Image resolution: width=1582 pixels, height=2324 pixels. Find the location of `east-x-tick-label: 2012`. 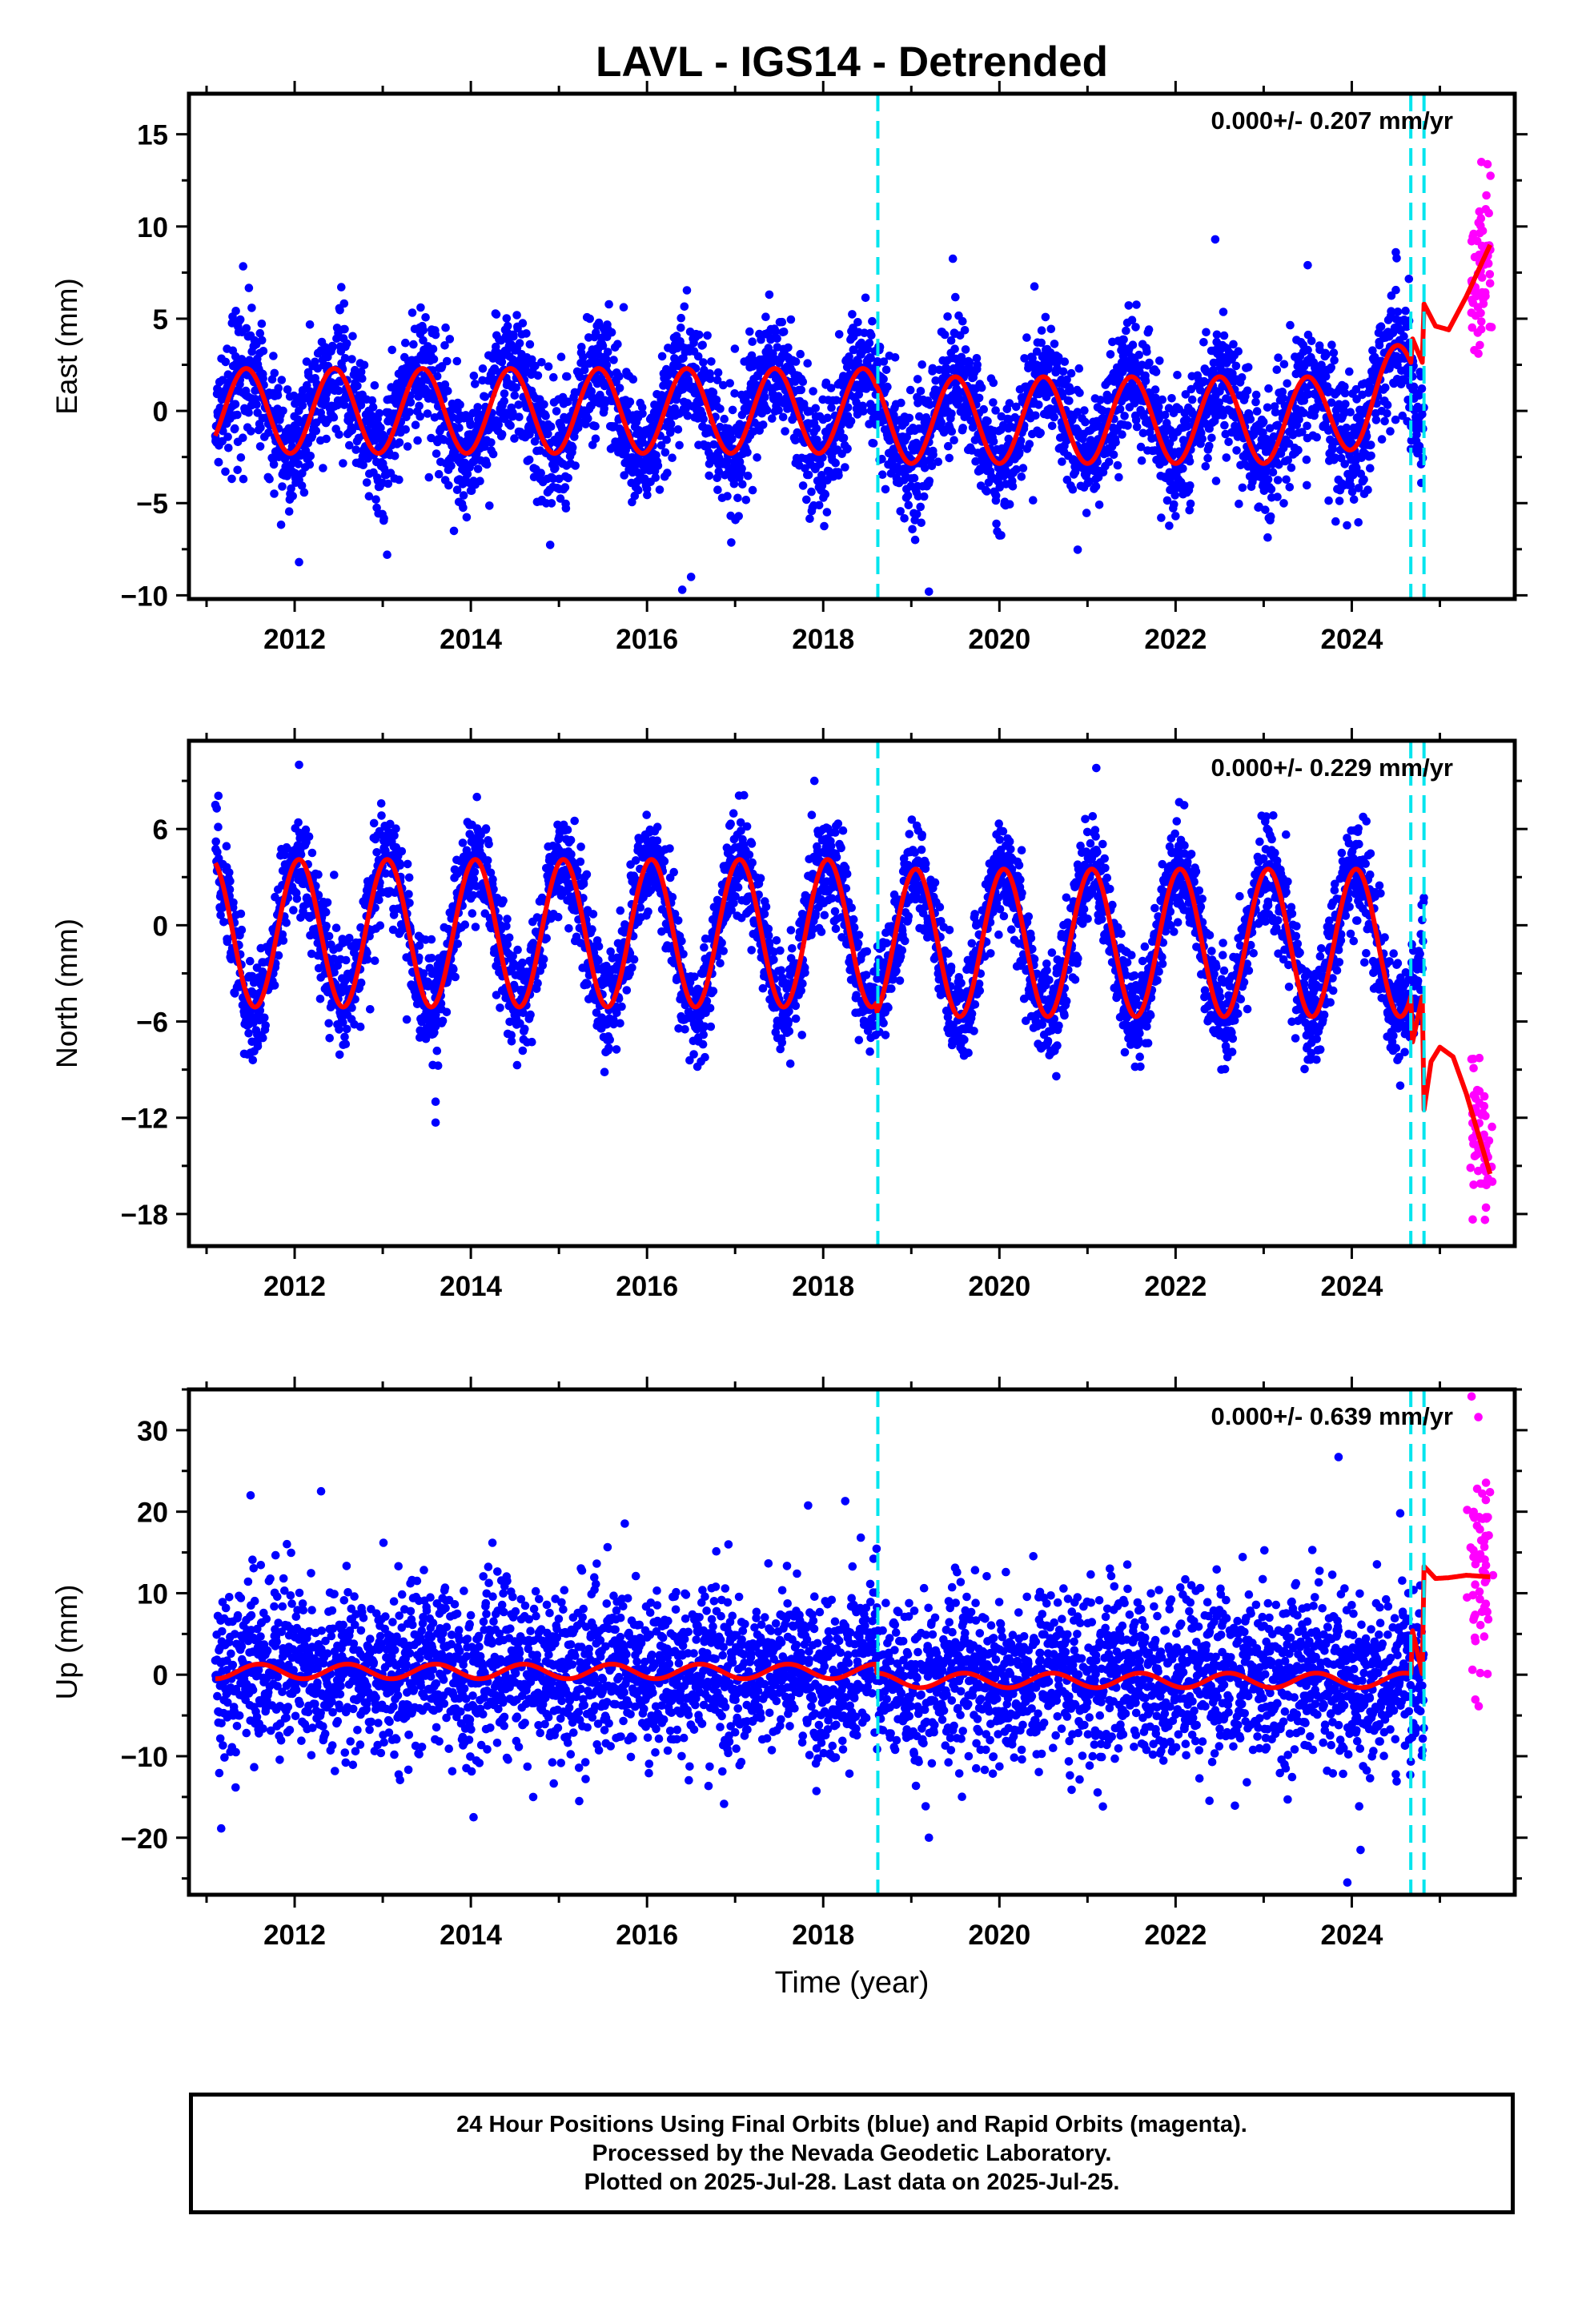

east-x-tick-label: 2012 is located at coordinates (295, 639).